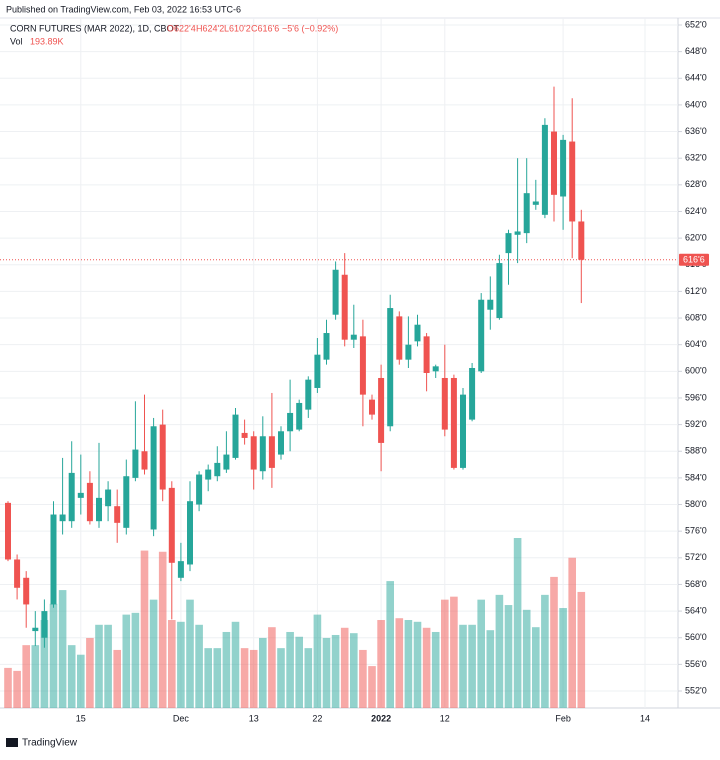 This screenshot has width=720, height=760. What do you see at coordinates (696, 690) in the screenshot?
I see `y-tick-label: 552'0` at bounding box center [696, 690].